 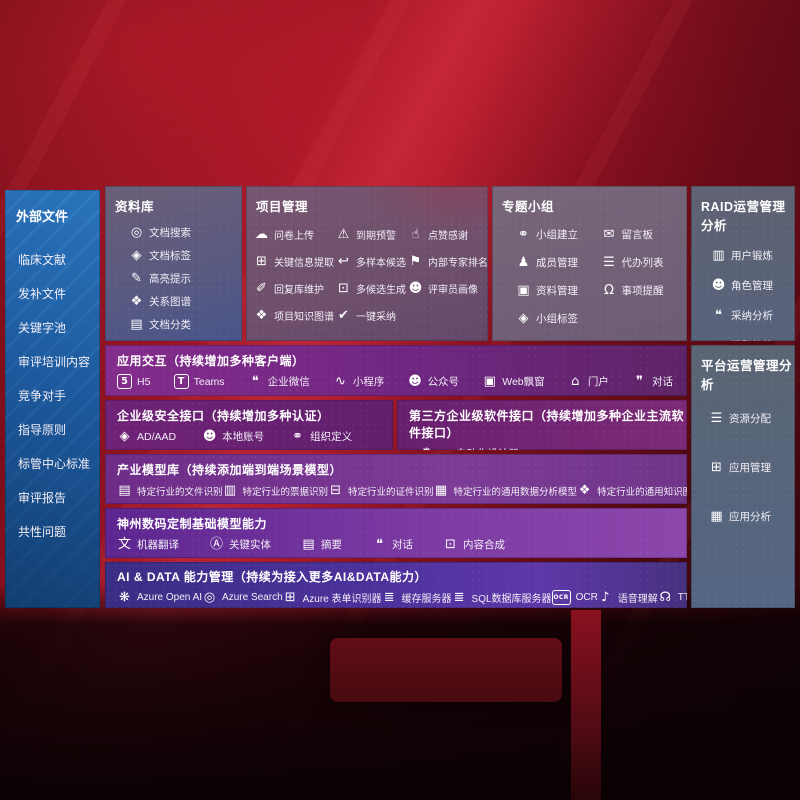 What do you see at coordinates (753, 339) in the screenshot?
I see `feature-item: ↗ 问题趋势` at bounding box center [753, 339].